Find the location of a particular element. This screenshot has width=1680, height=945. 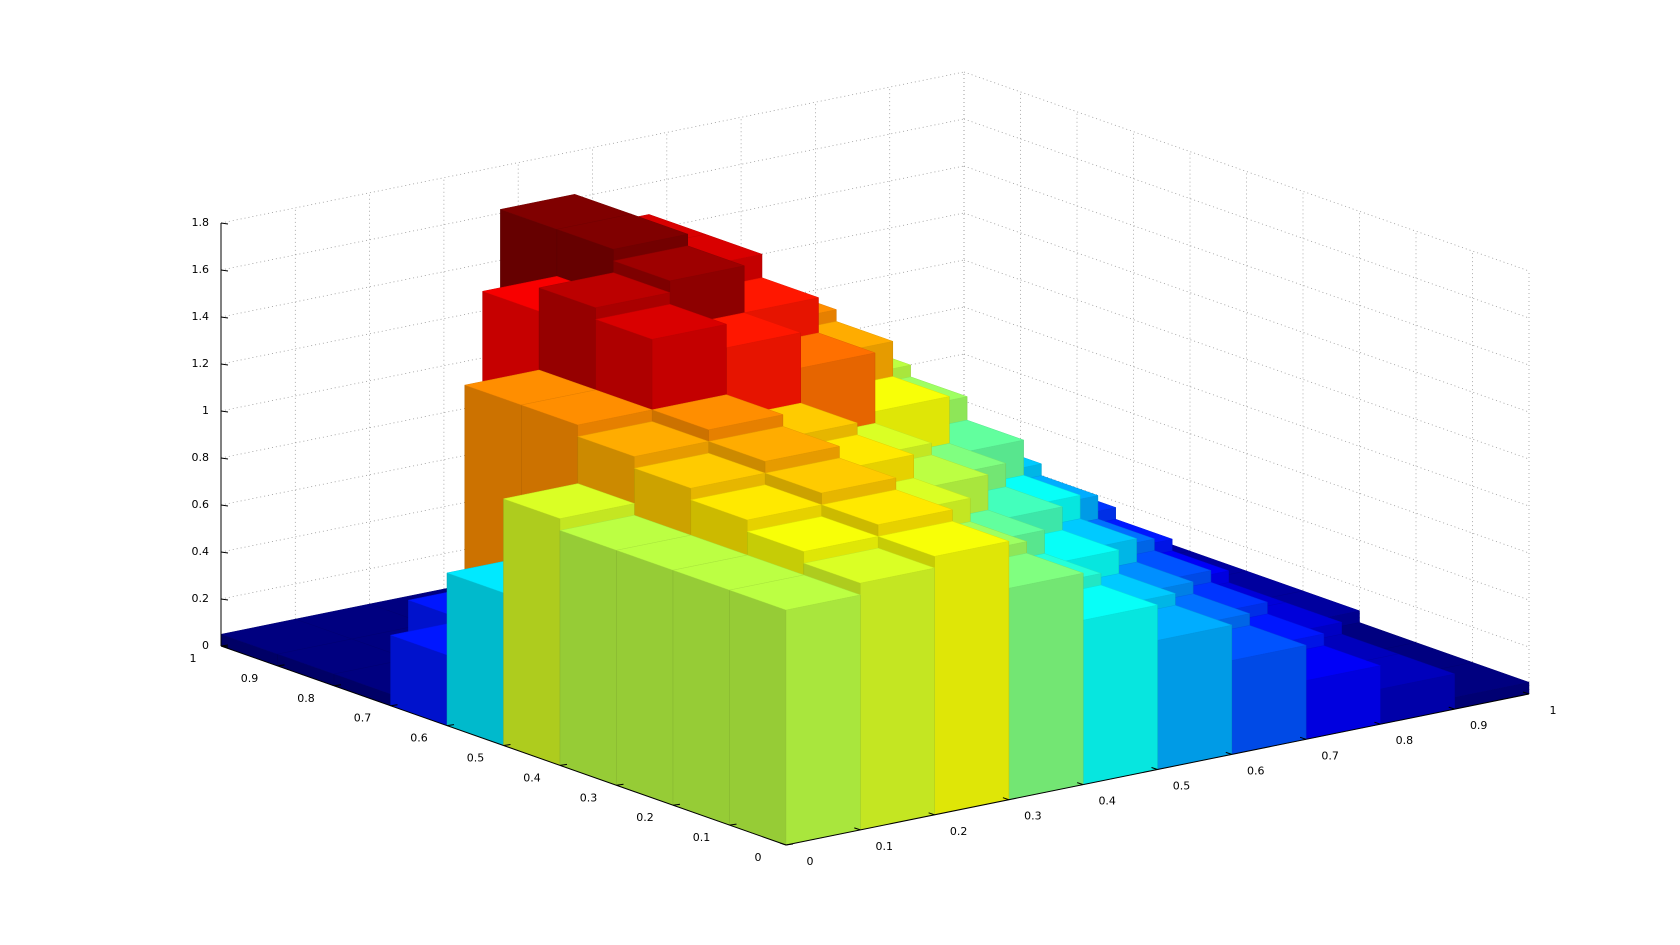

y-tick-label: 0.2 is located at coordinates (645, 817).